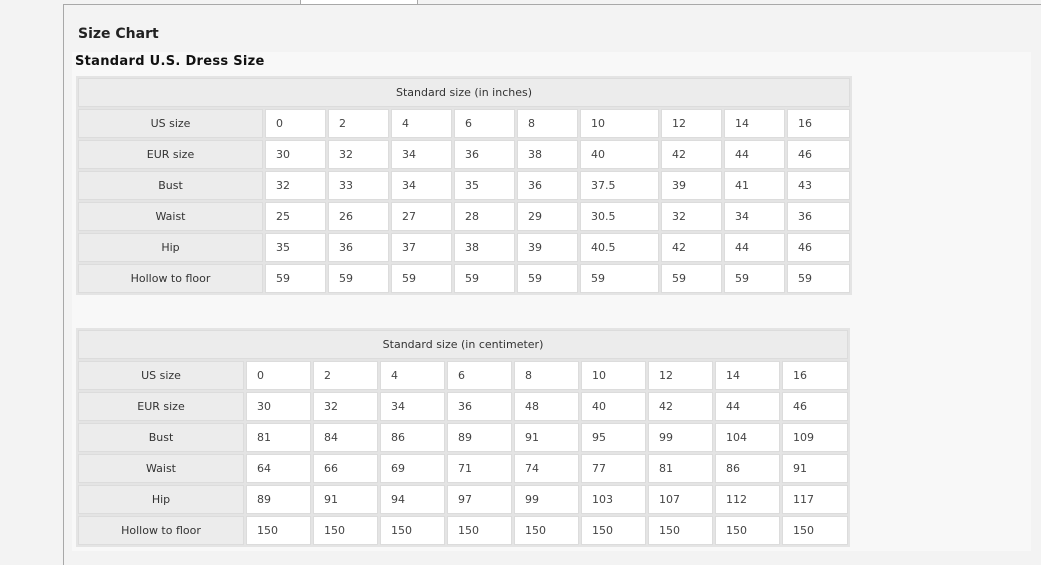  I want to click on table-row: Hip 35 36 37 38 39 40.5 42 44 46, so click(464, 247).